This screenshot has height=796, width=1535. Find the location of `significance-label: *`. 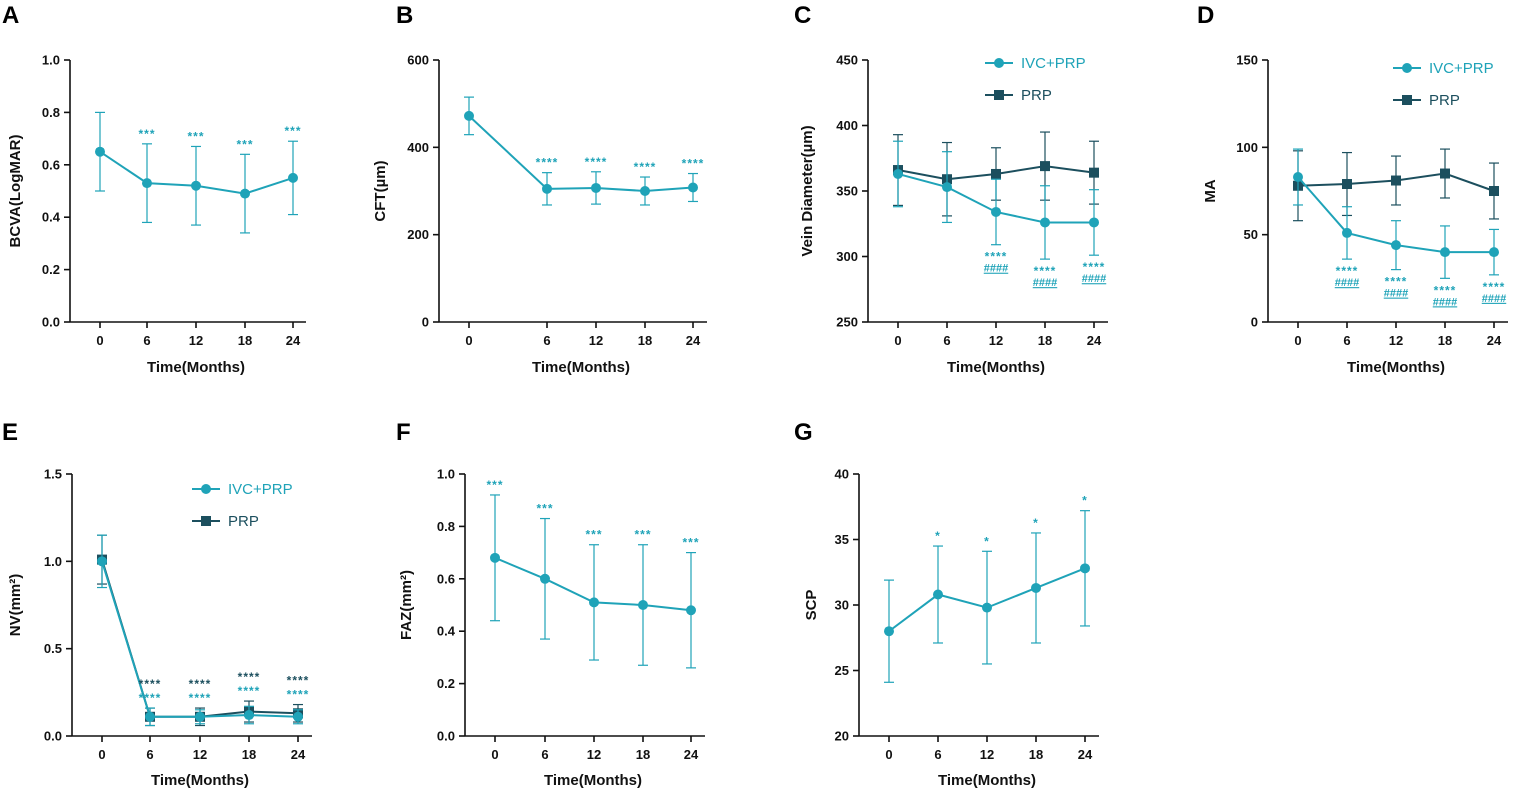

significance-label: * is located at coordinates (987, 541).